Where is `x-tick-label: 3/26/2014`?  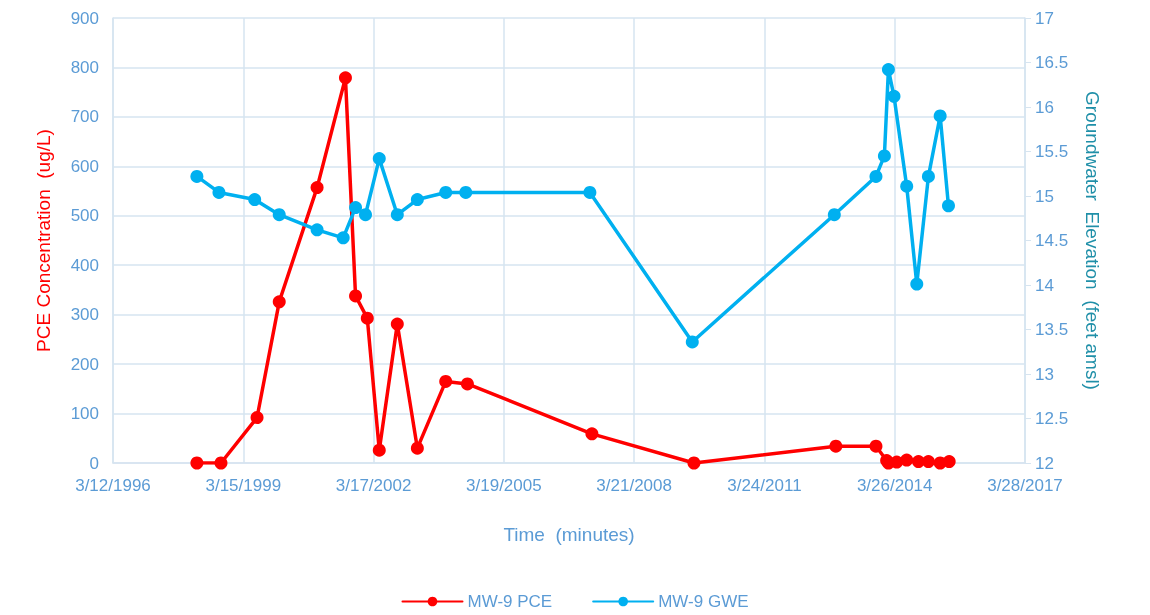 x-tick-label: 3/26/2014 is located at coordinates (894, 485).